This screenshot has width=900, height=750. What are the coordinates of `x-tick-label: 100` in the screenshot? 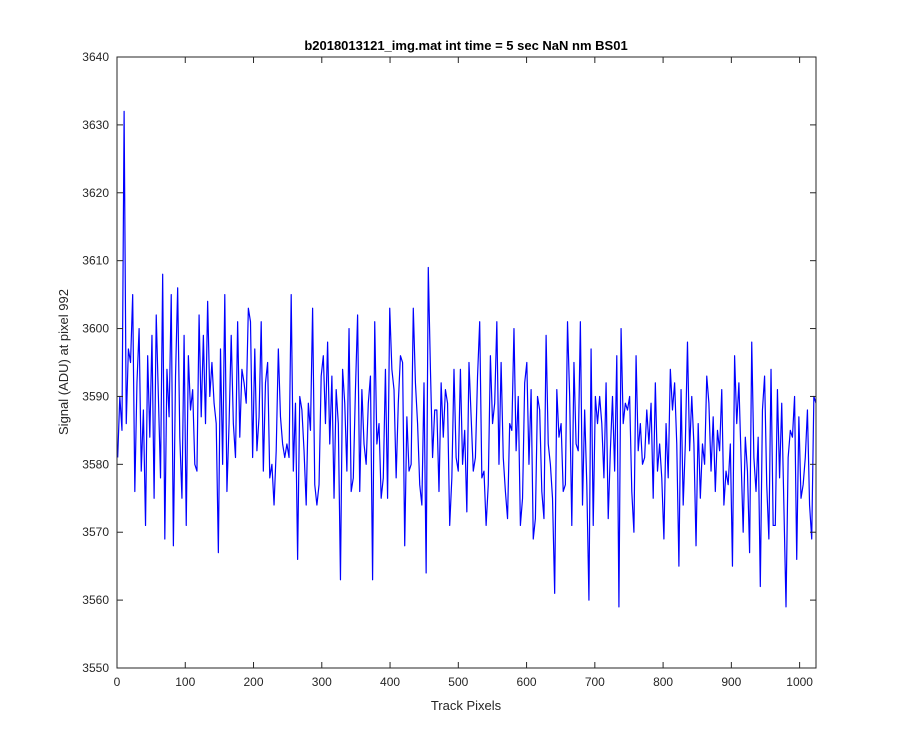 It's located at (185, 682).